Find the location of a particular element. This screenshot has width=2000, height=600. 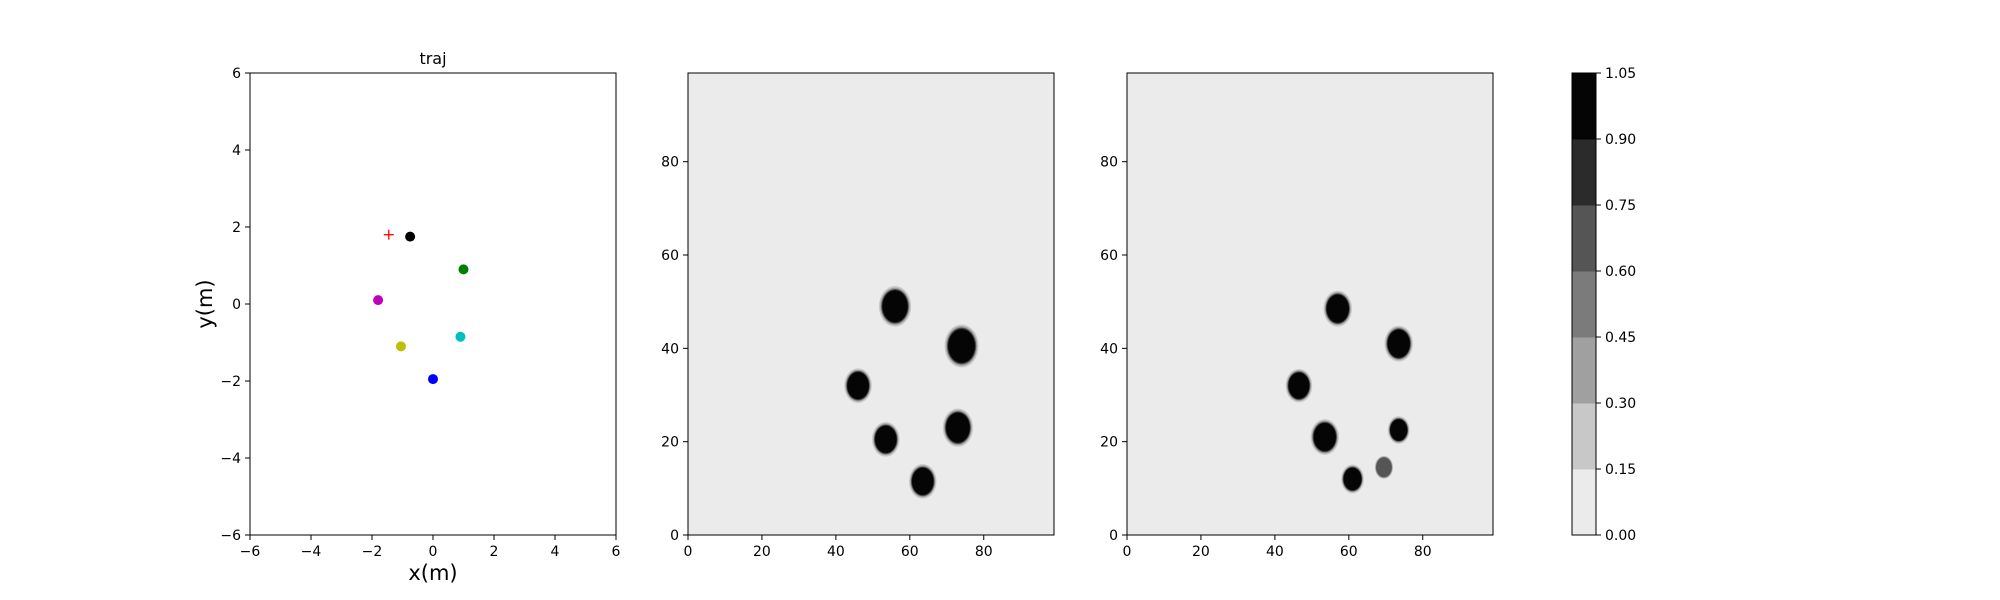

trajectory-plot-area is located at coordinates (433, 304).